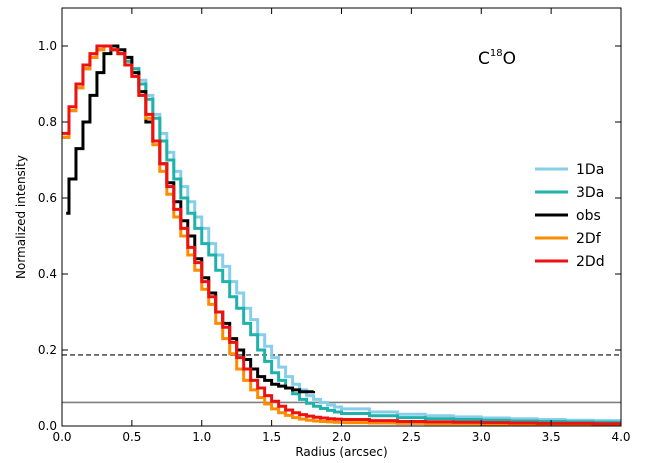 The image size is (651, 463). I want to click on annotation-tail: O, so click(509, 59).